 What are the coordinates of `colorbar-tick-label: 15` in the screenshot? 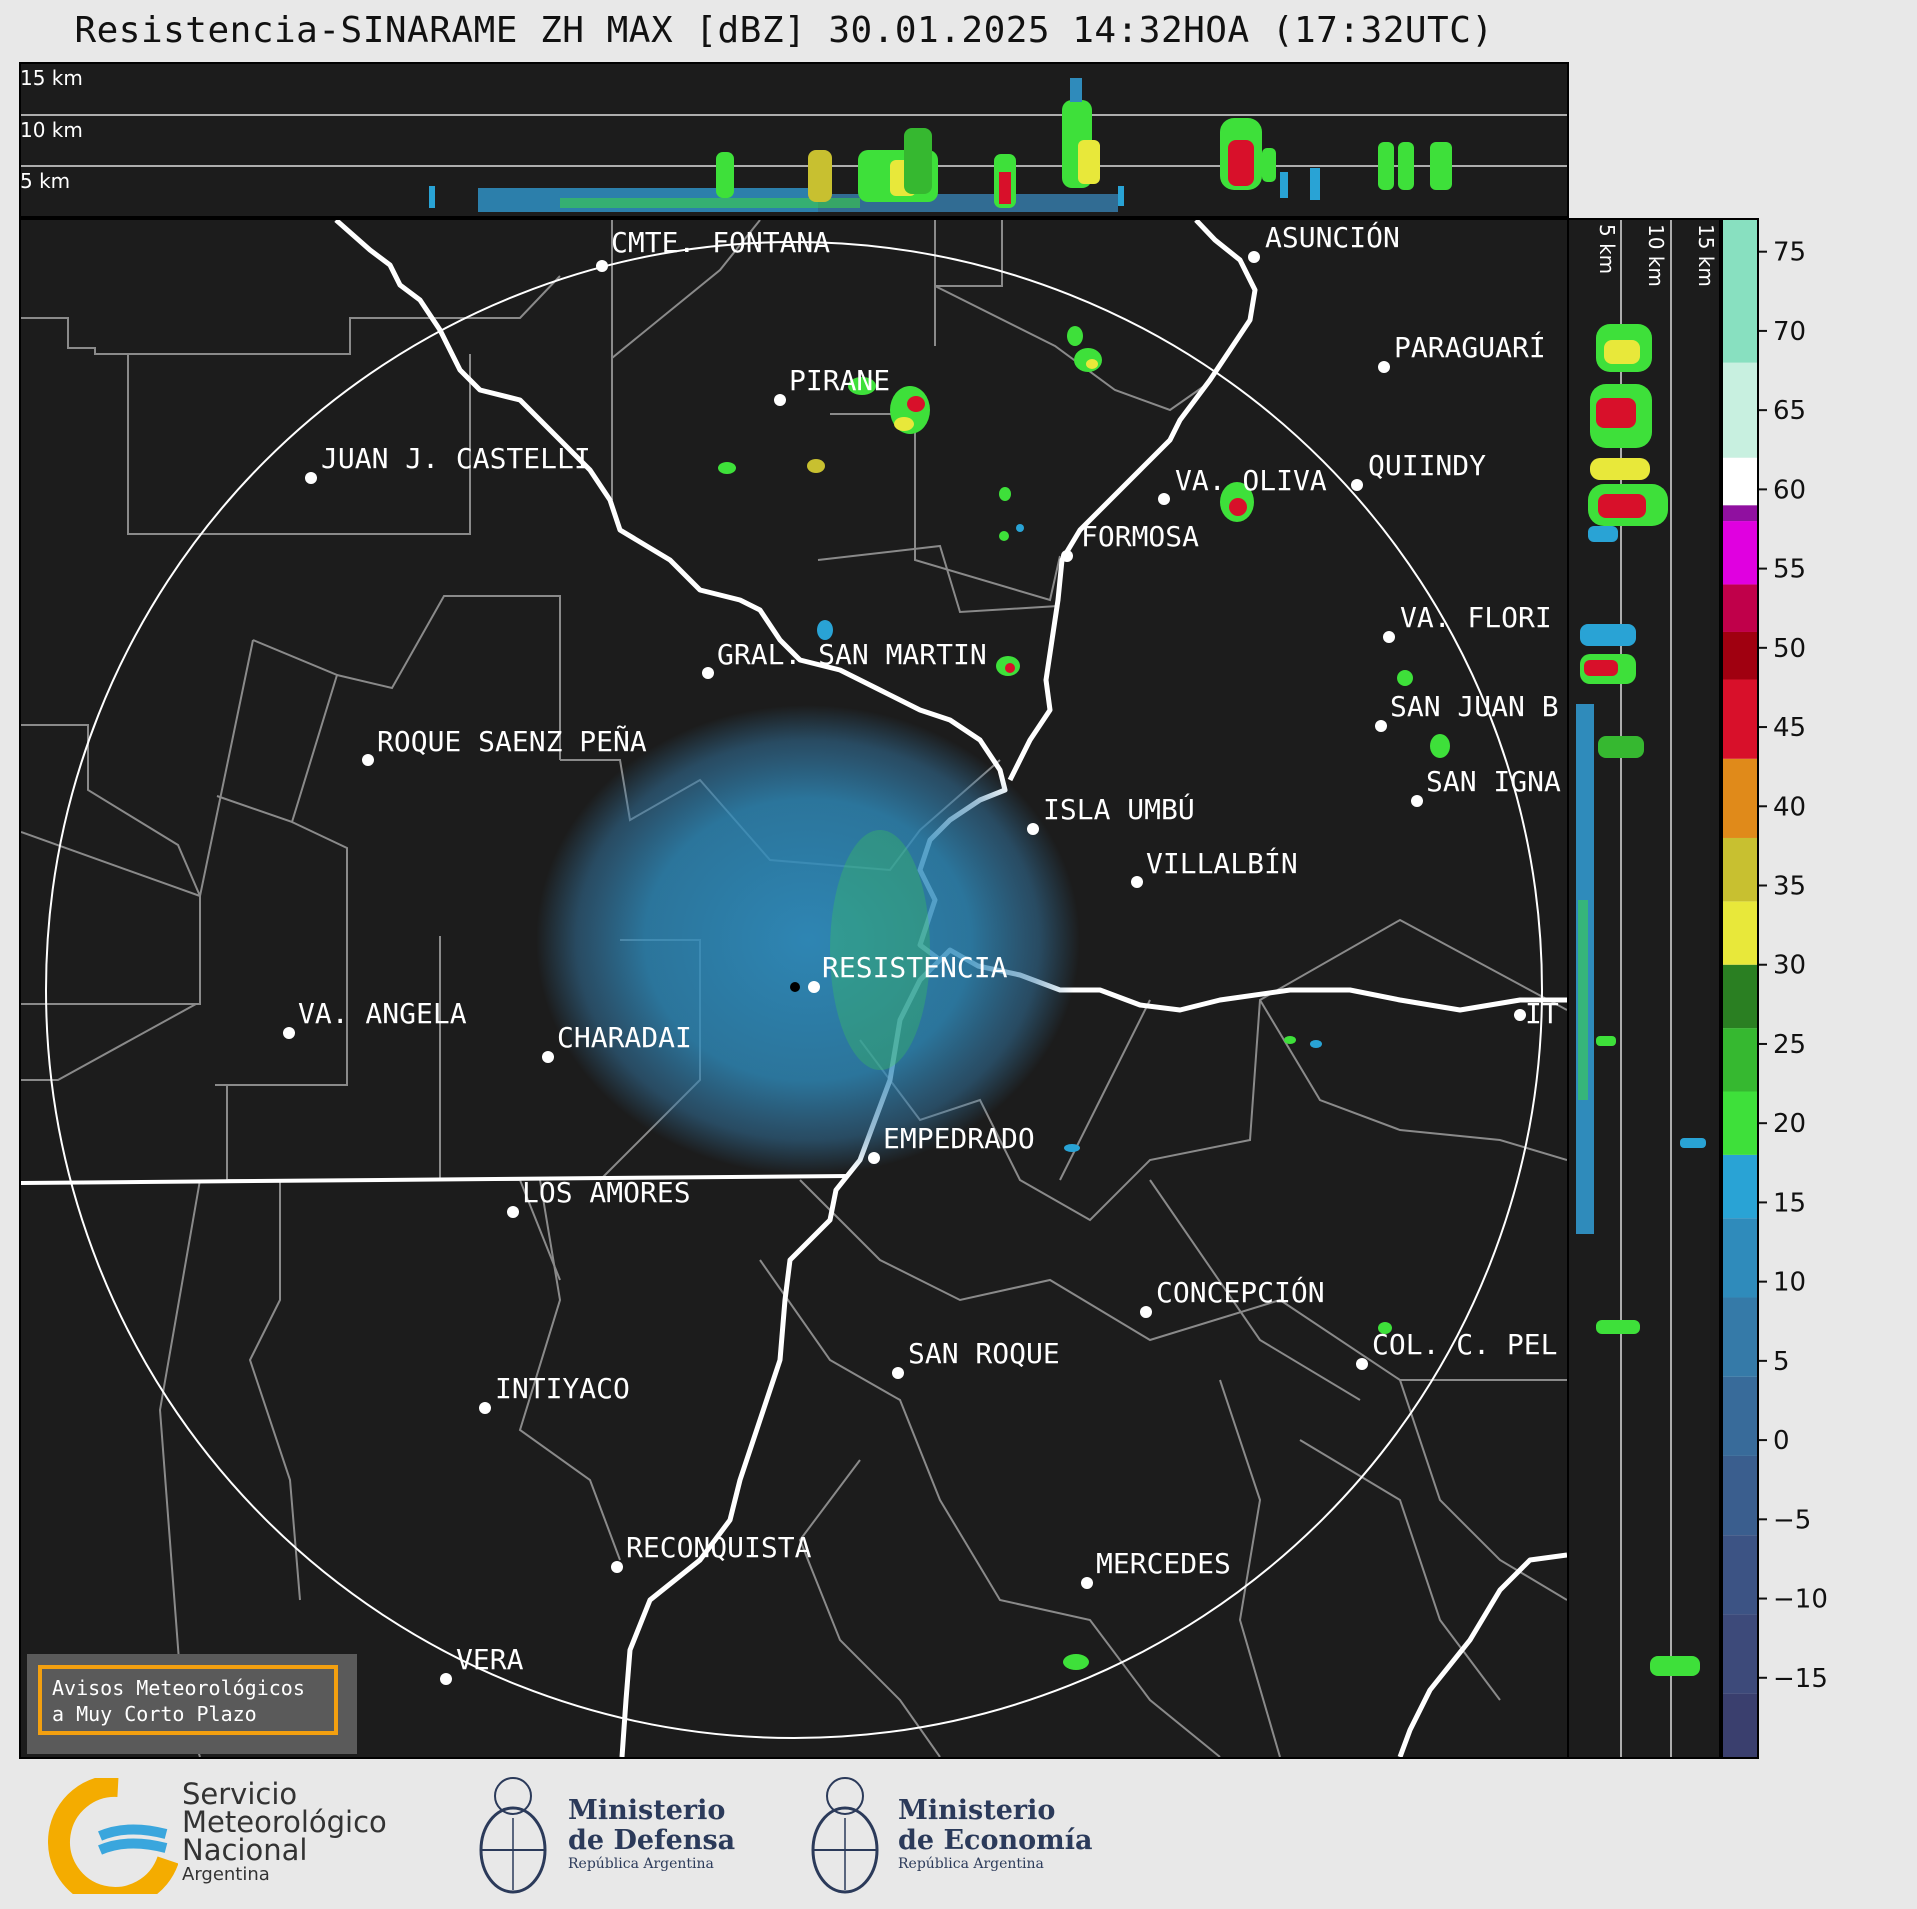 It's located at (1789, 1203).